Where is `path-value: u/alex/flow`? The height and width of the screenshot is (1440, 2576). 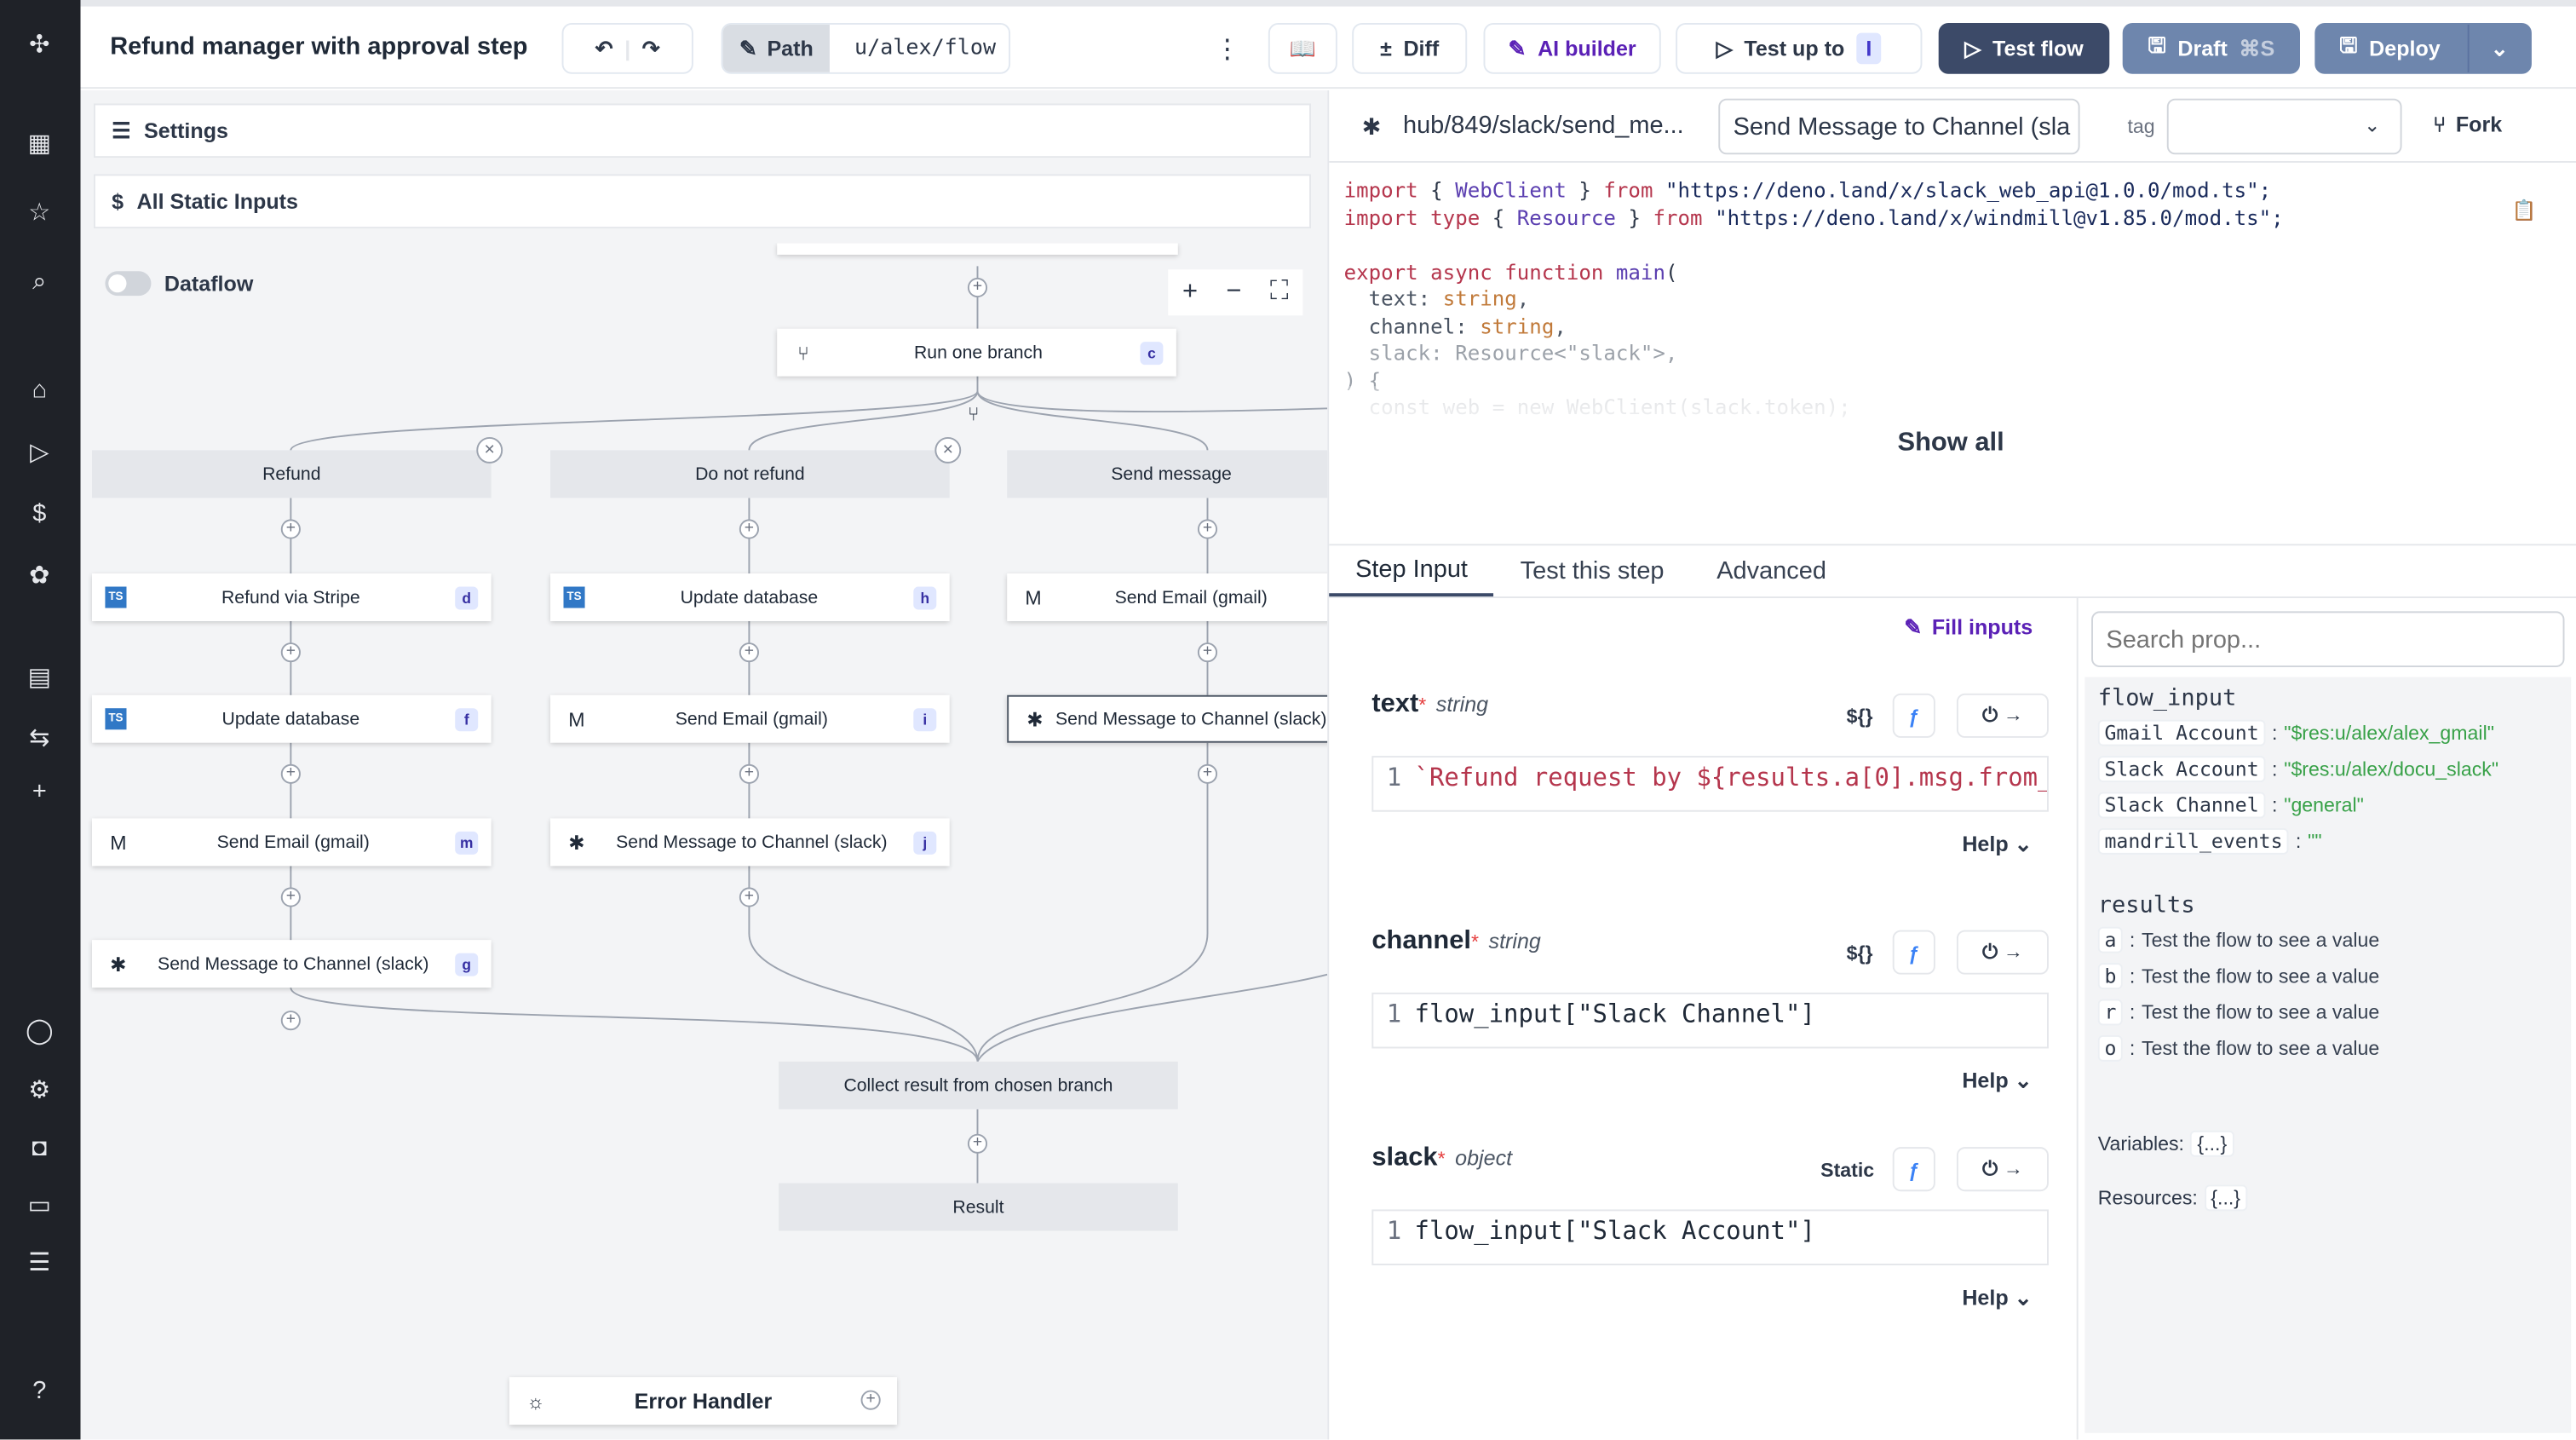 path-value: u/alex/flow is located at coordinates (926, 49).